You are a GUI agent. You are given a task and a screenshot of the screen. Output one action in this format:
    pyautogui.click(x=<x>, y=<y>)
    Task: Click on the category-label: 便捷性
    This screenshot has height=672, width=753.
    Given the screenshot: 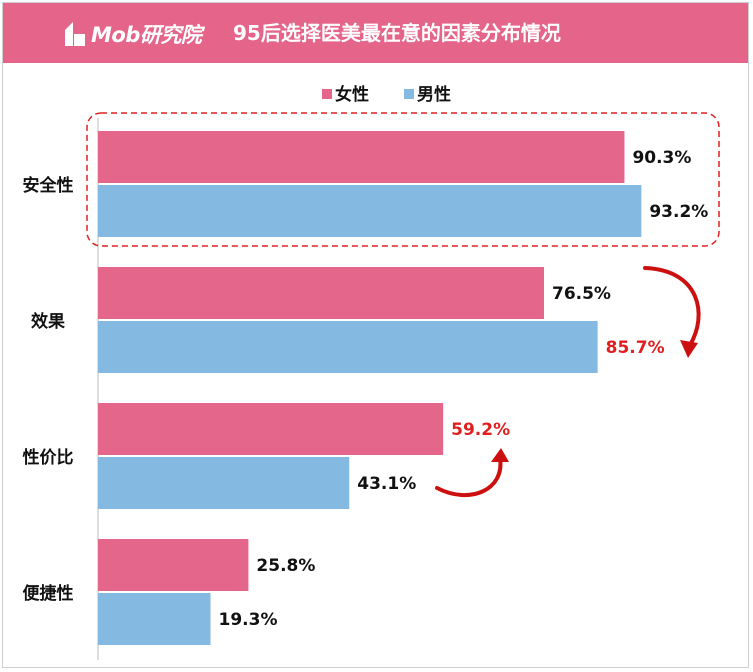 What is the action you would take?
    pyautogui.click(x=48, y=593)
    